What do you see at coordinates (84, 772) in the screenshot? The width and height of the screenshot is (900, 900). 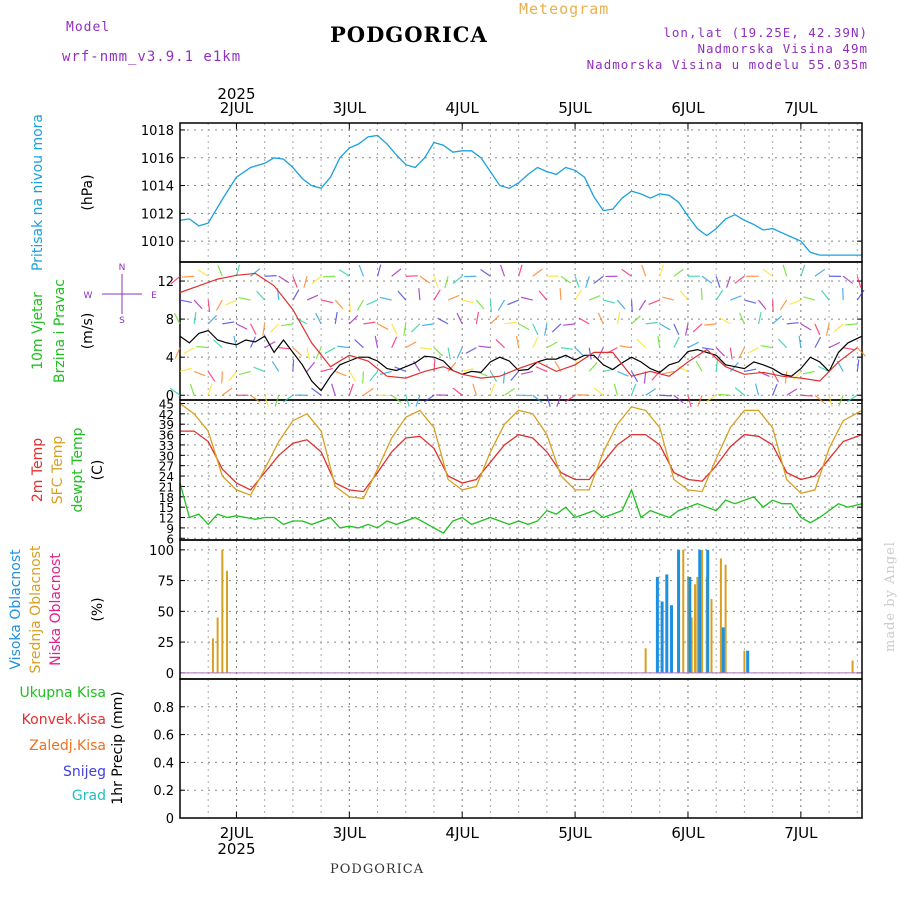 I see `precip-legend-label: Snijeg` at bounding box center [84, 772].